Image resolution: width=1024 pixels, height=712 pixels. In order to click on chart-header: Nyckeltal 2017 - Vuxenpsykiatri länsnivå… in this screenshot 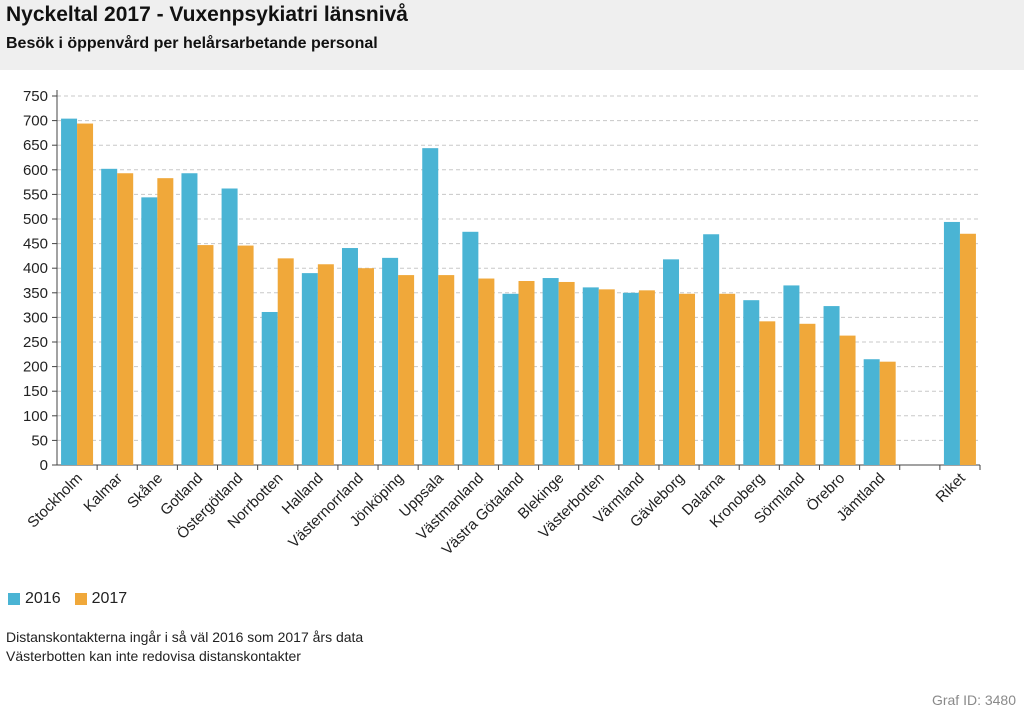, I will do `click(512, 35)`.